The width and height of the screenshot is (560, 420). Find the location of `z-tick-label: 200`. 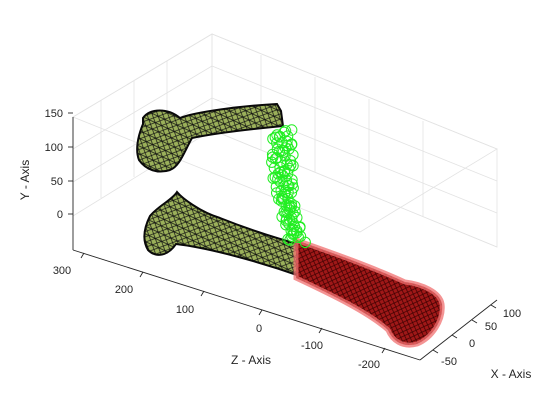

z-tick-label: 200 is located at coordinates (124, 290).